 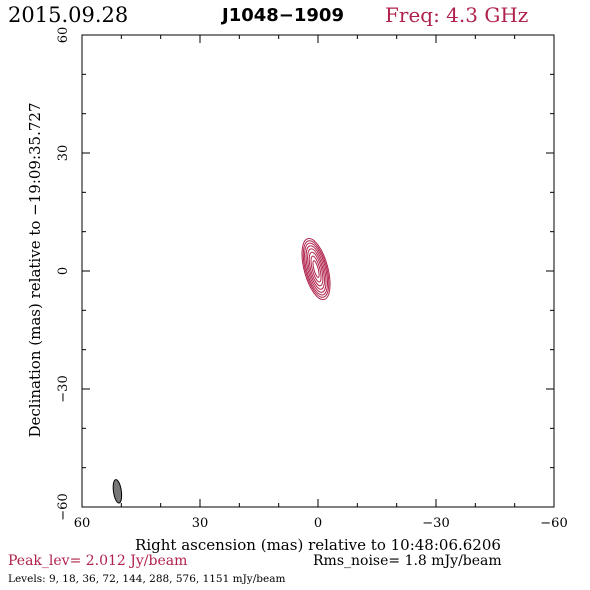 I want to click on beam-ellipse, so click(x=117, y=491).